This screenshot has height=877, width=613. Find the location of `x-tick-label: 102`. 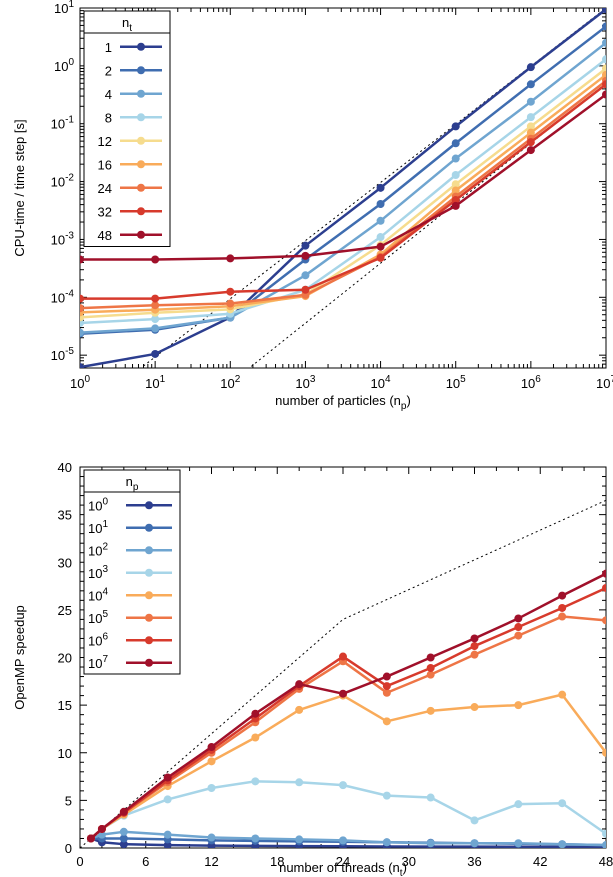

x-tick-label: 102 is located at coordinates (230, 382).